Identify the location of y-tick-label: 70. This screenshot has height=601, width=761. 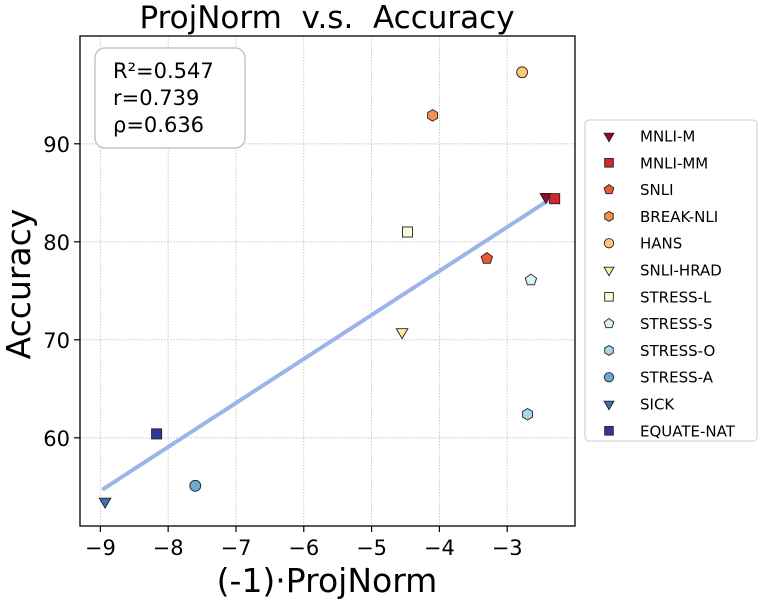
(56, 341).